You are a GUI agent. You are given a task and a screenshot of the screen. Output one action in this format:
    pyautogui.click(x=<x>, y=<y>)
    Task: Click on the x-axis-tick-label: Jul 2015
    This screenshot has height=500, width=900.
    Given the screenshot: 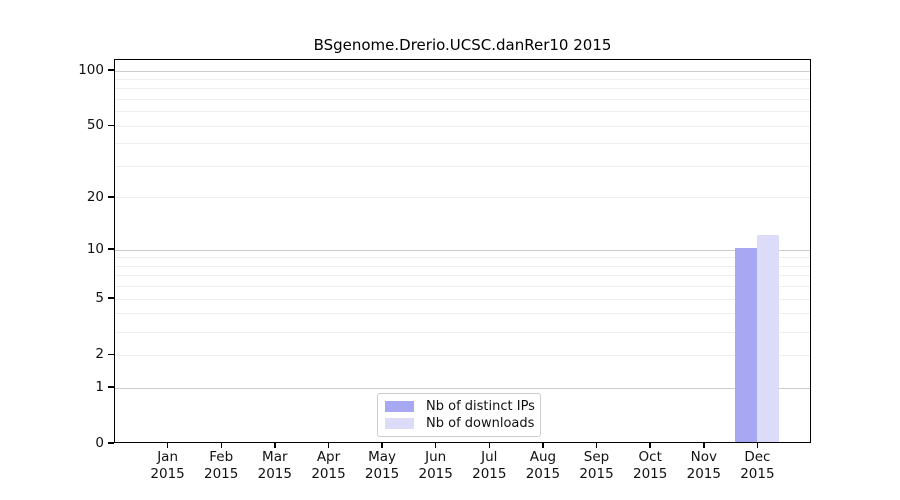 What is the action you would take?
    pyautogui.click(x=489, y=465)
    